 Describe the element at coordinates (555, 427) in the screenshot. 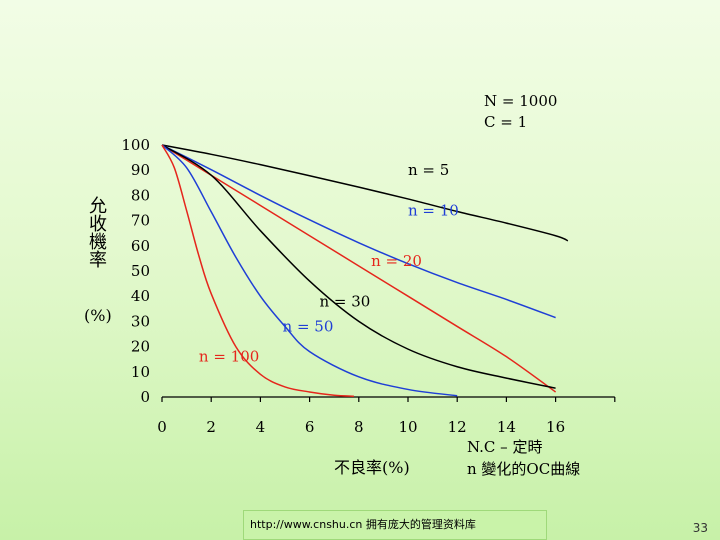

I see `x-tick-label: 16` at that location.